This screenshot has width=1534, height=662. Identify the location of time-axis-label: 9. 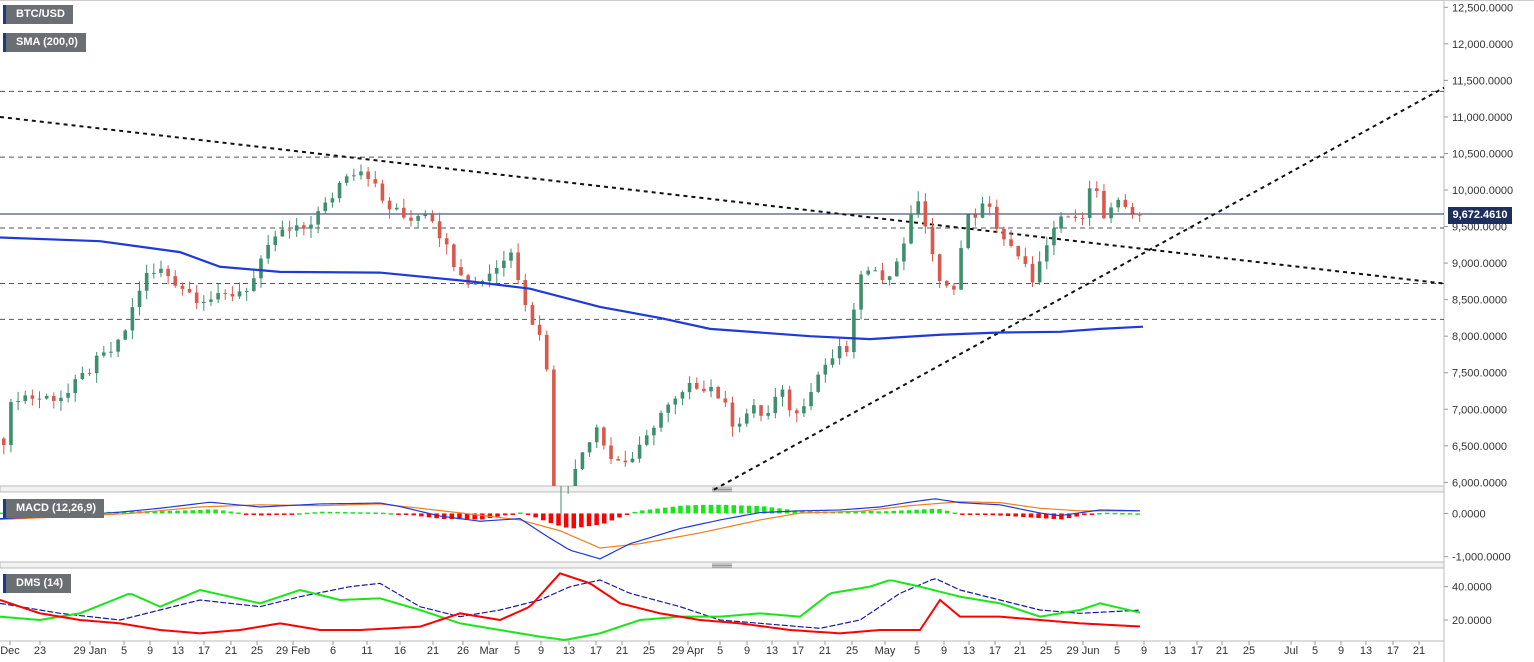
(150, 651).